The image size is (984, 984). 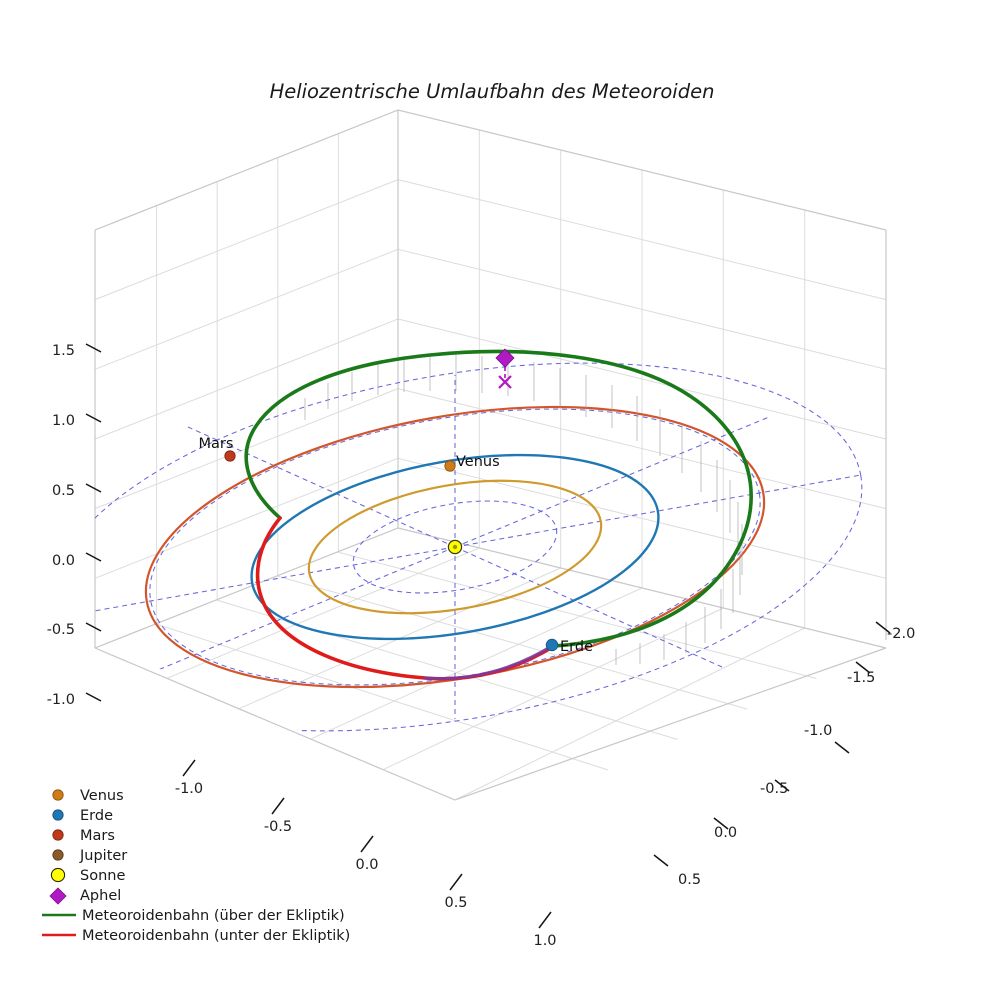 I want to click on y-tick-label: -1.5, so click(x=861, y=678).